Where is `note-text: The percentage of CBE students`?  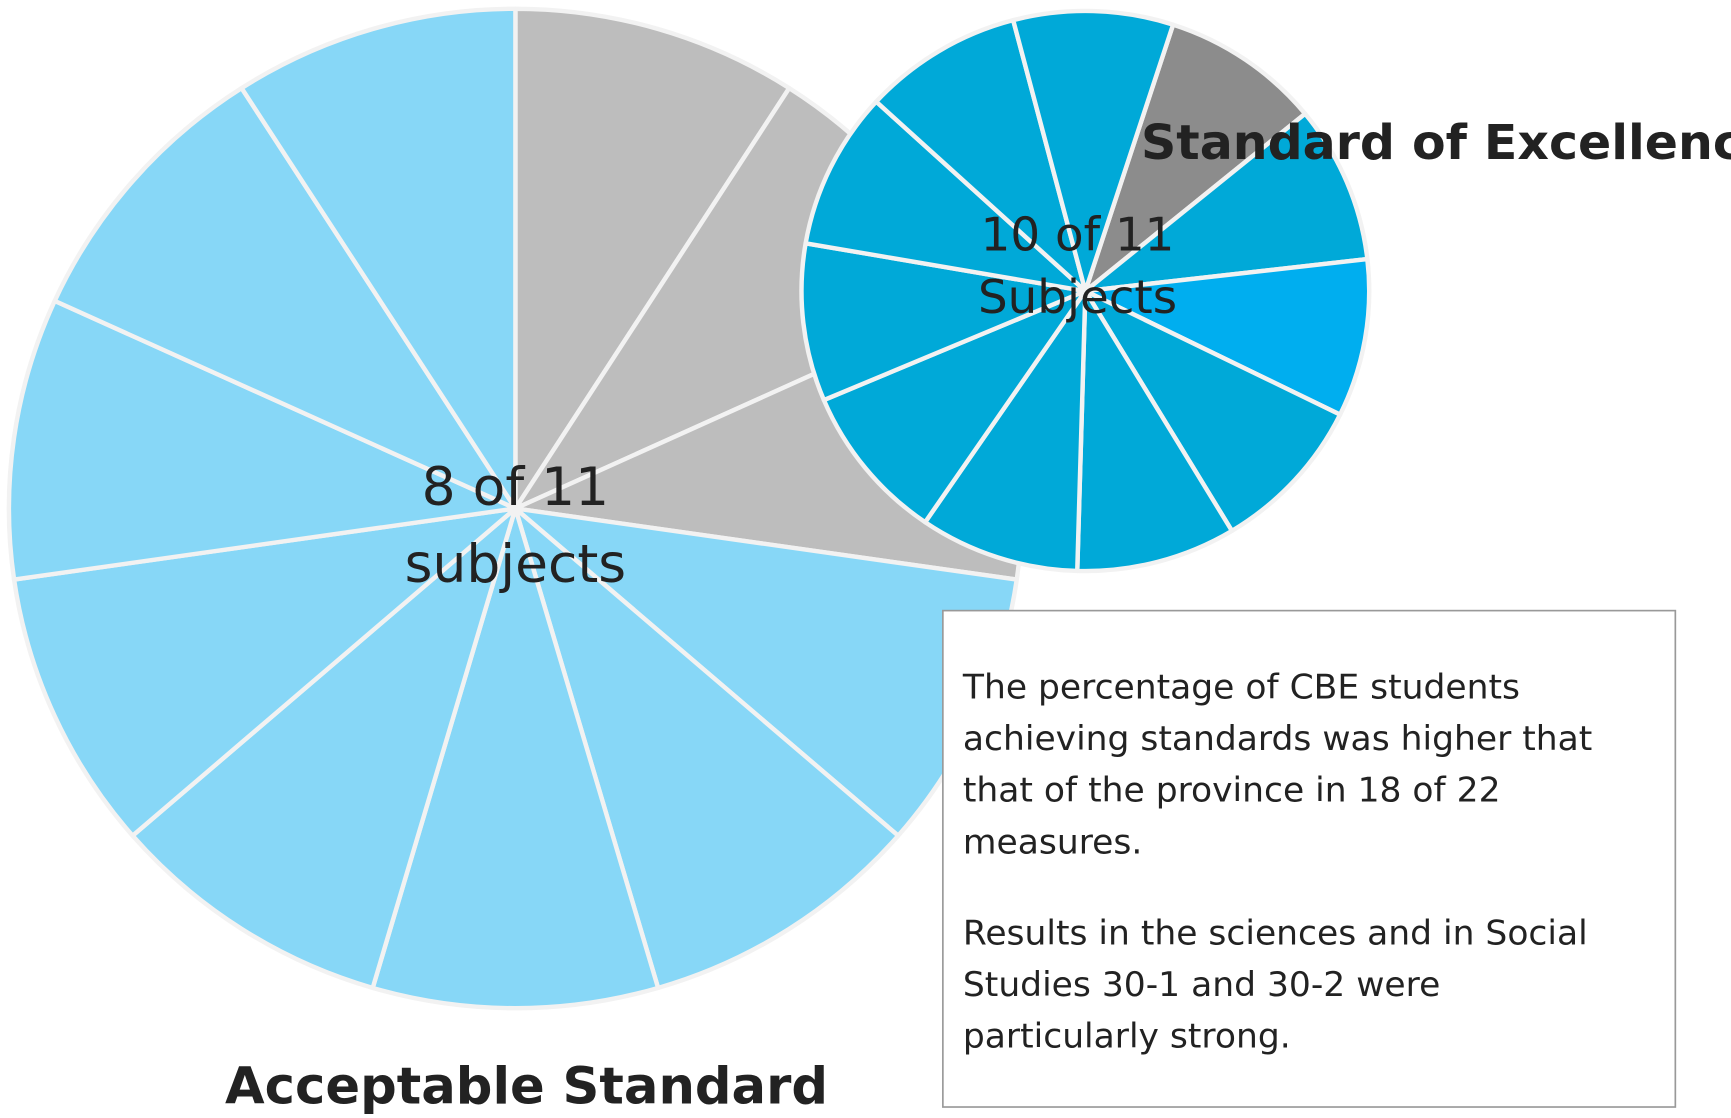 note-text: The percentage of CBE students is located at coordinates (1241, 688).